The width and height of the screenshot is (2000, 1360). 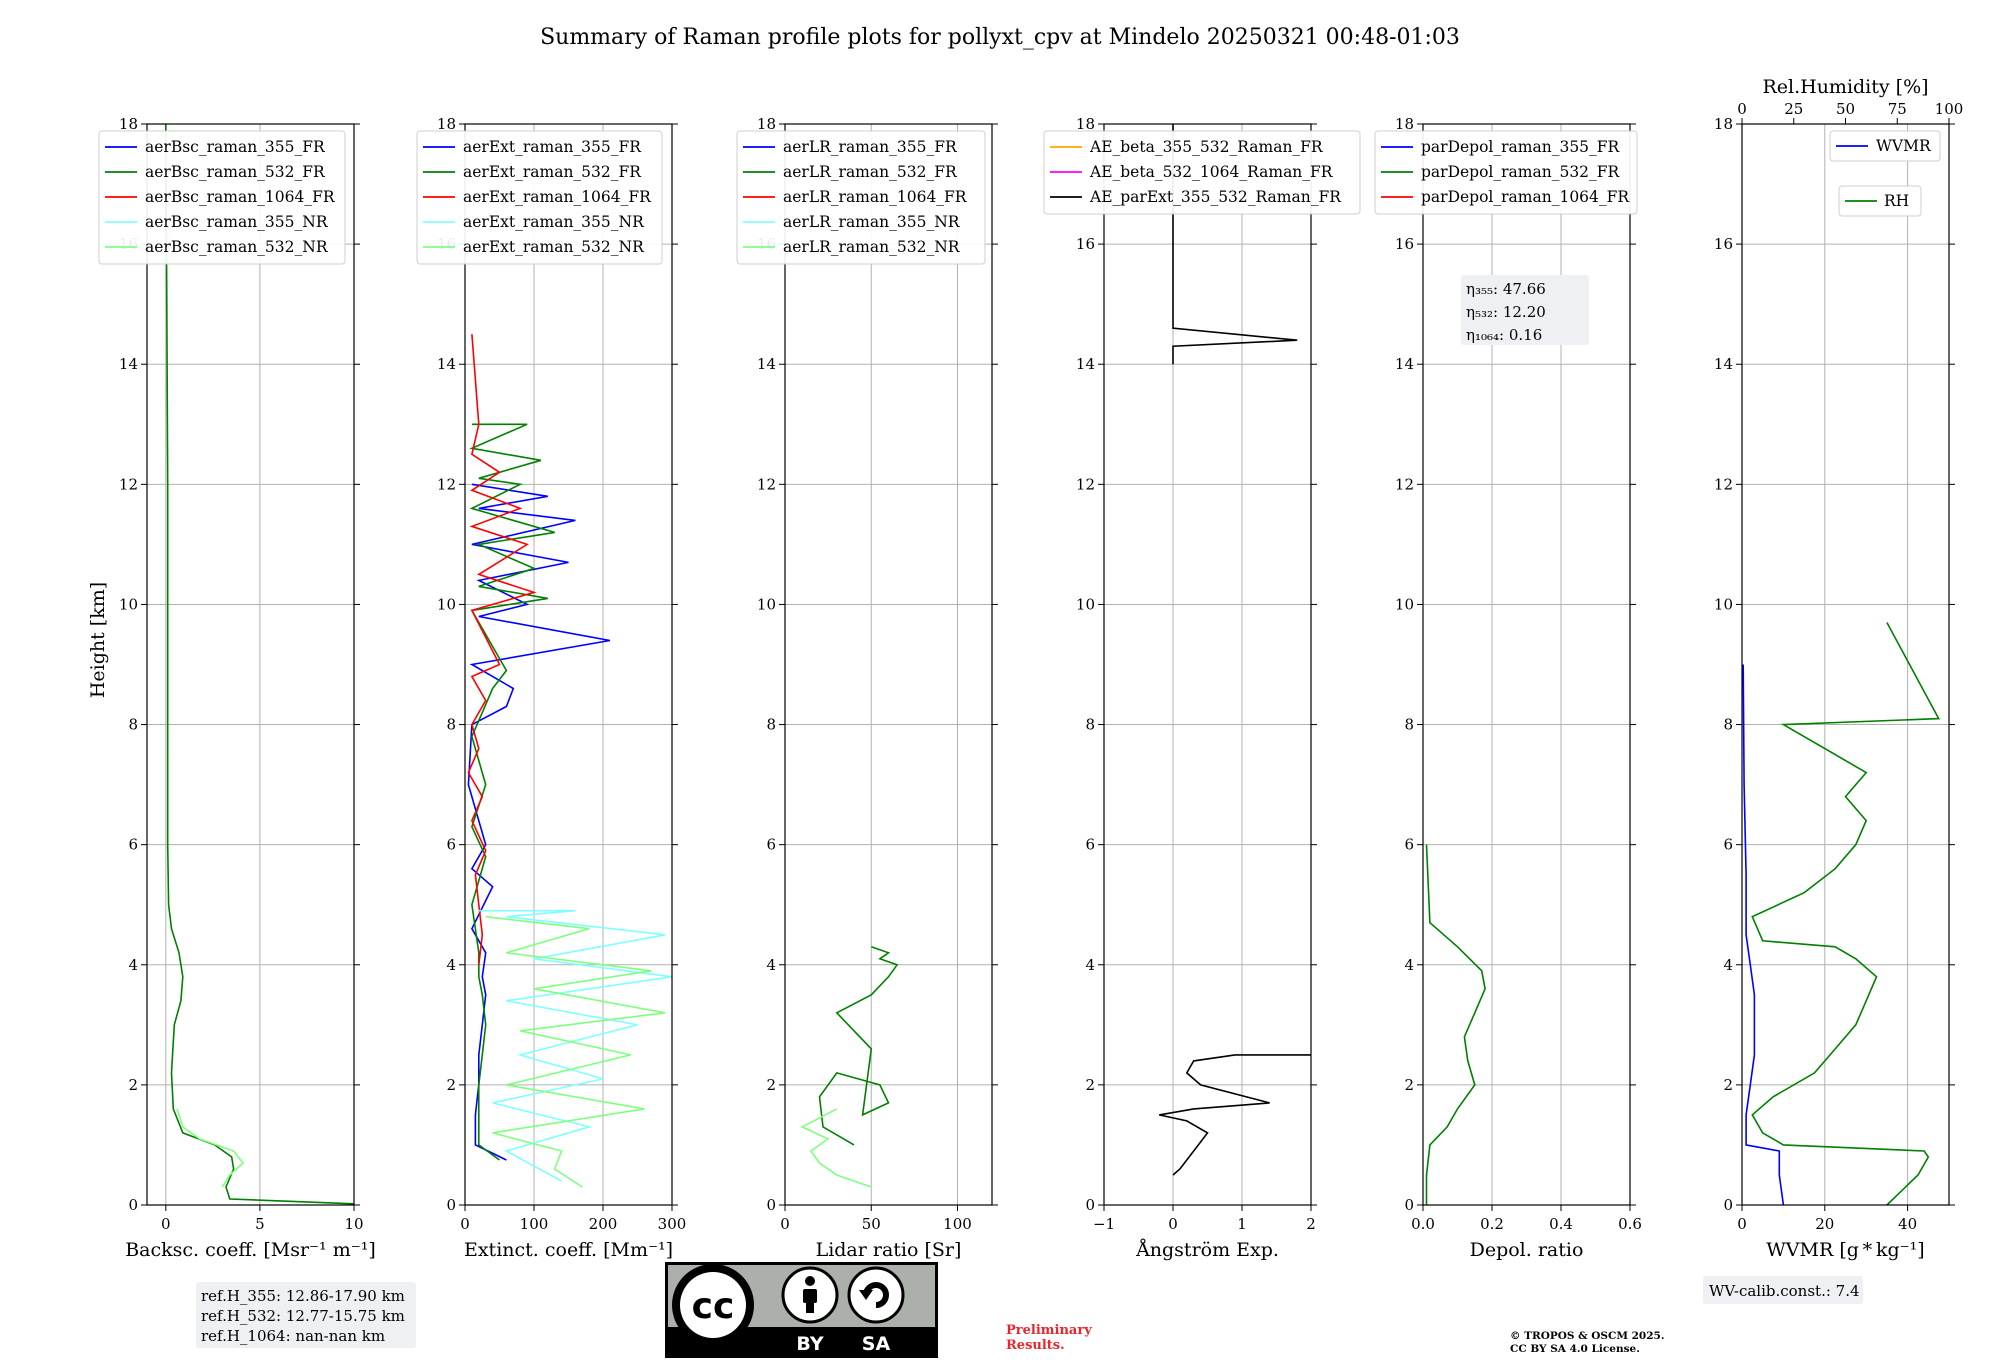 I want to click on x-tick-label: 5, so click(x=260, y=1224).